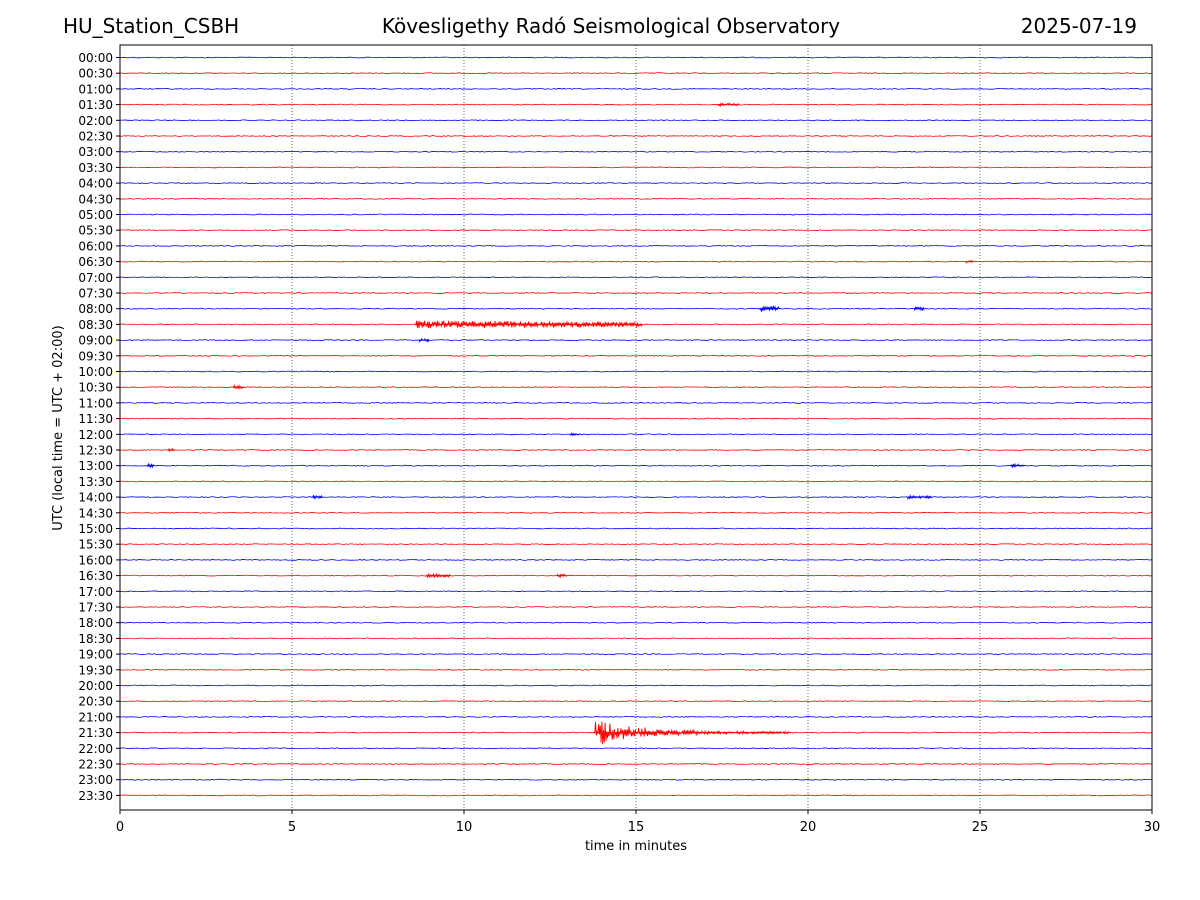 The width and height of the screenshot is (1200, 900). What do you see at coordinates (636, 685) in the screenshot?
I see `trace-2000` at bounding box center [636, 685].